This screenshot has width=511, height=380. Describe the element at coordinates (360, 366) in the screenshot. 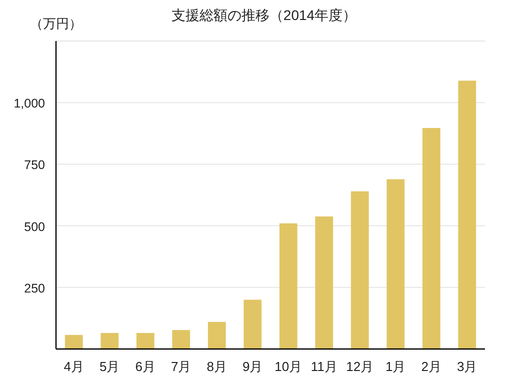

I see `x-tick-label: 12月` at that location.